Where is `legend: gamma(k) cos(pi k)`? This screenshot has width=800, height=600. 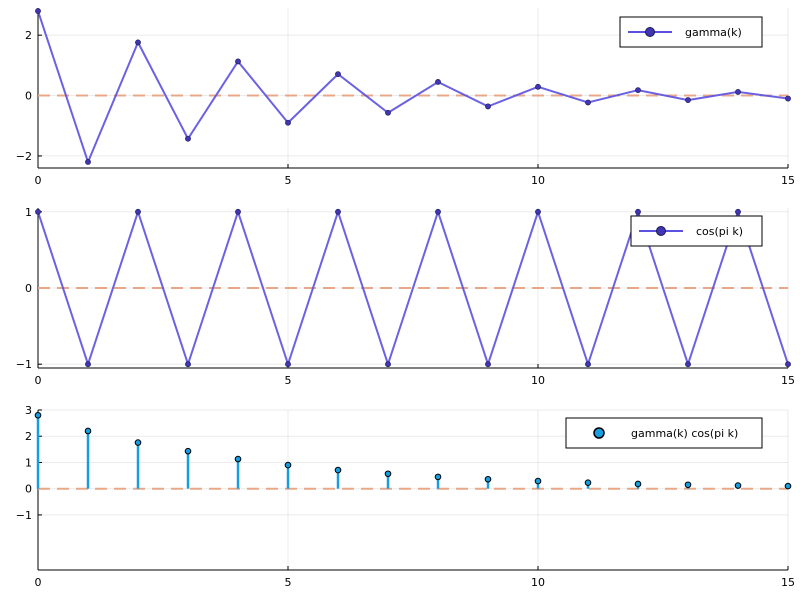 legend: gamma(k) cos(pi k) is located at coordinates (664, 433).